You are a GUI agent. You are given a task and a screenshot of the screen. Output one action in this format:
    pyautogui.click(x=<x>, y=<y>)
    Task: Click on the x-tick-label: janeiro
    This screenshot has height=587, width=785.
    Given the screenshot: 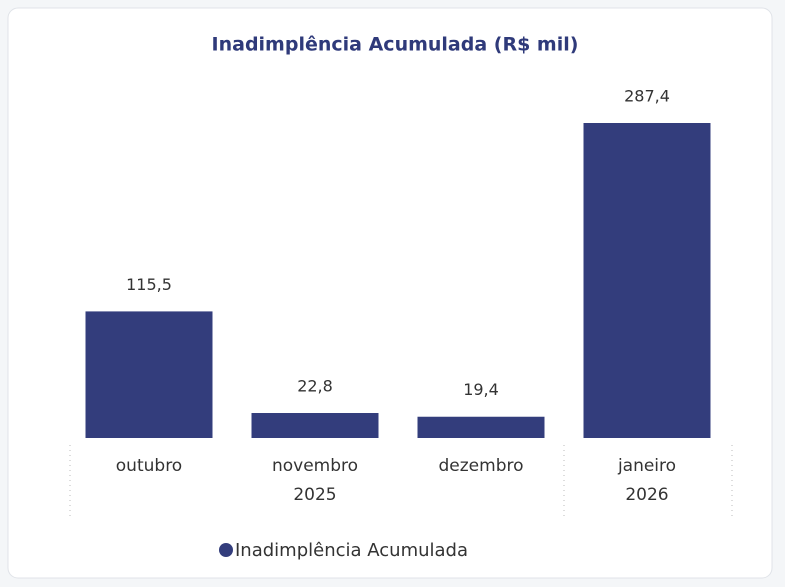 What is the action you would take?
    pyautogui.click(x=646, y=466)
    